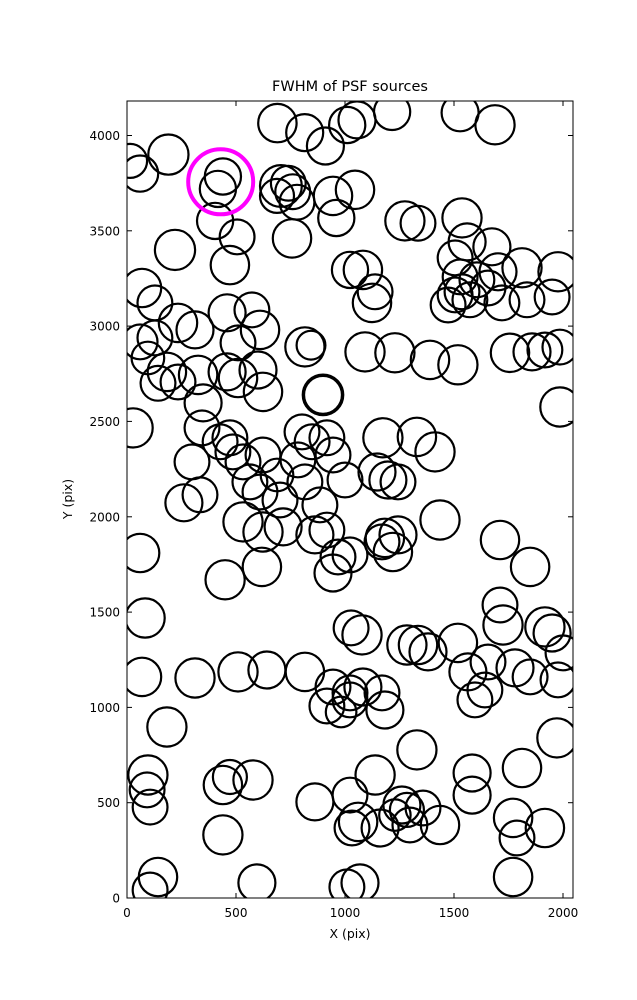 The image size is (637, 1000). What do you see at coordinates (108, 803) in the screenshot?
I see `y-tick-label: 500` at bounding box center [108, 803].